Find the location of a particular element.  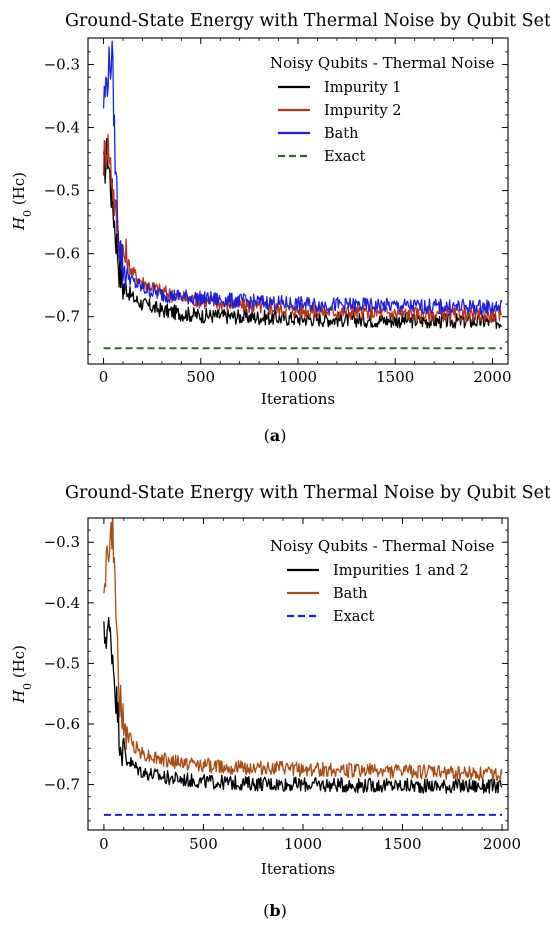

legend-label: Impurity 2 is located at coordinates (363, 111).